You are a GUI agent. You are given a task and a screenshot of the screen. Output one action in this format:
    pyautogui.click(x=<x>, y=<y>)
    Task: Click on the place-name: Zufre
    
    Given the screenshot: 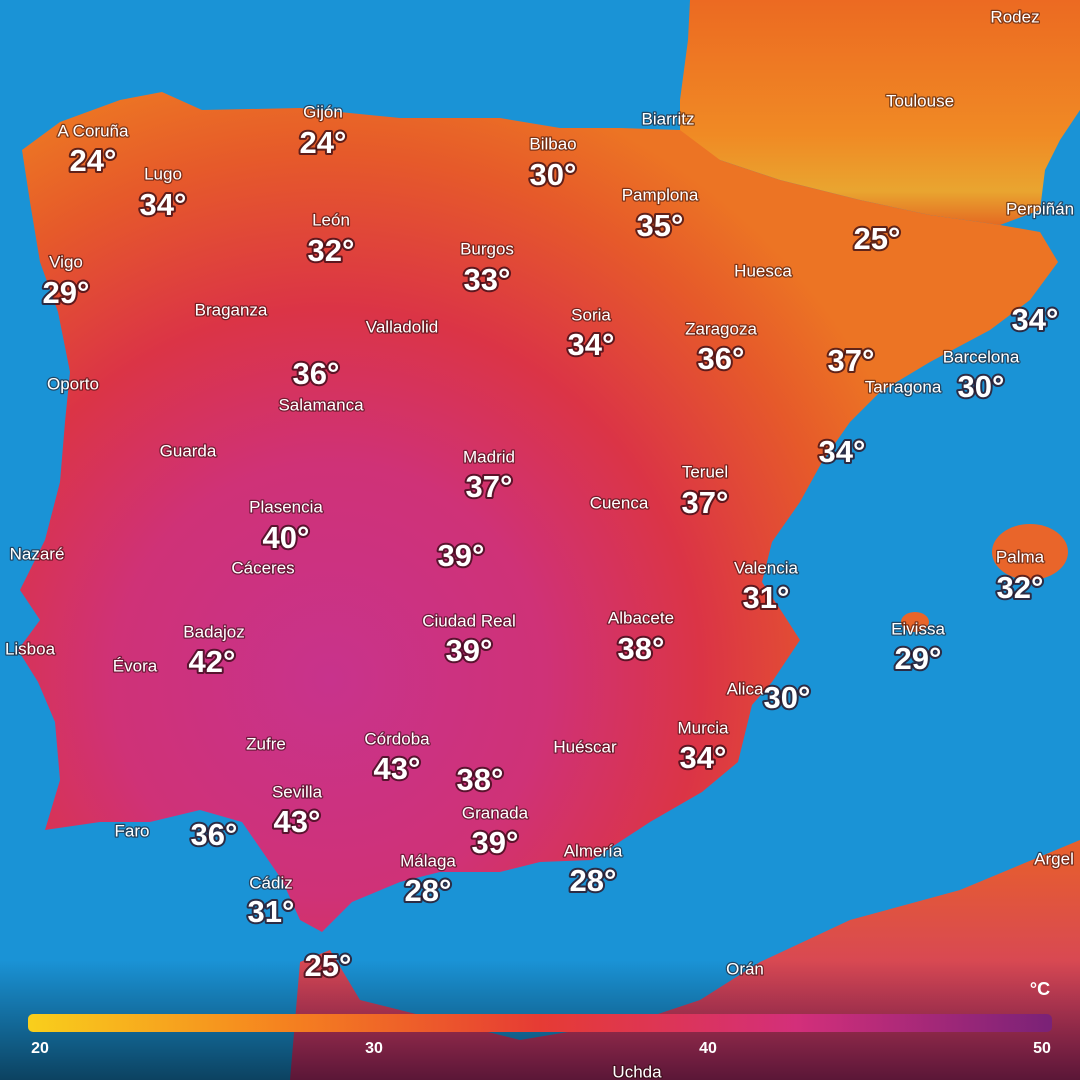 What is the action you would take?
    pyautogui.click(x=266, y=743)
    